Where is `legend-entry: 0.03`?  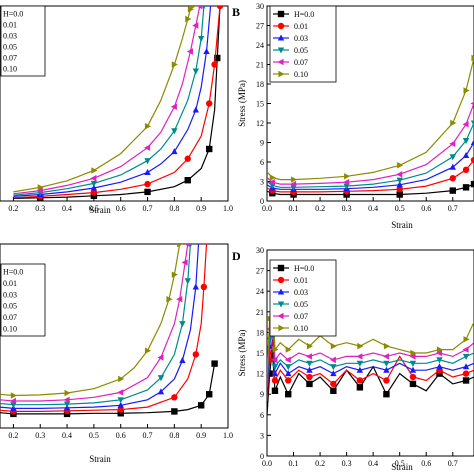
legend-entry: 0.03 is located at coordinates (10, 294).